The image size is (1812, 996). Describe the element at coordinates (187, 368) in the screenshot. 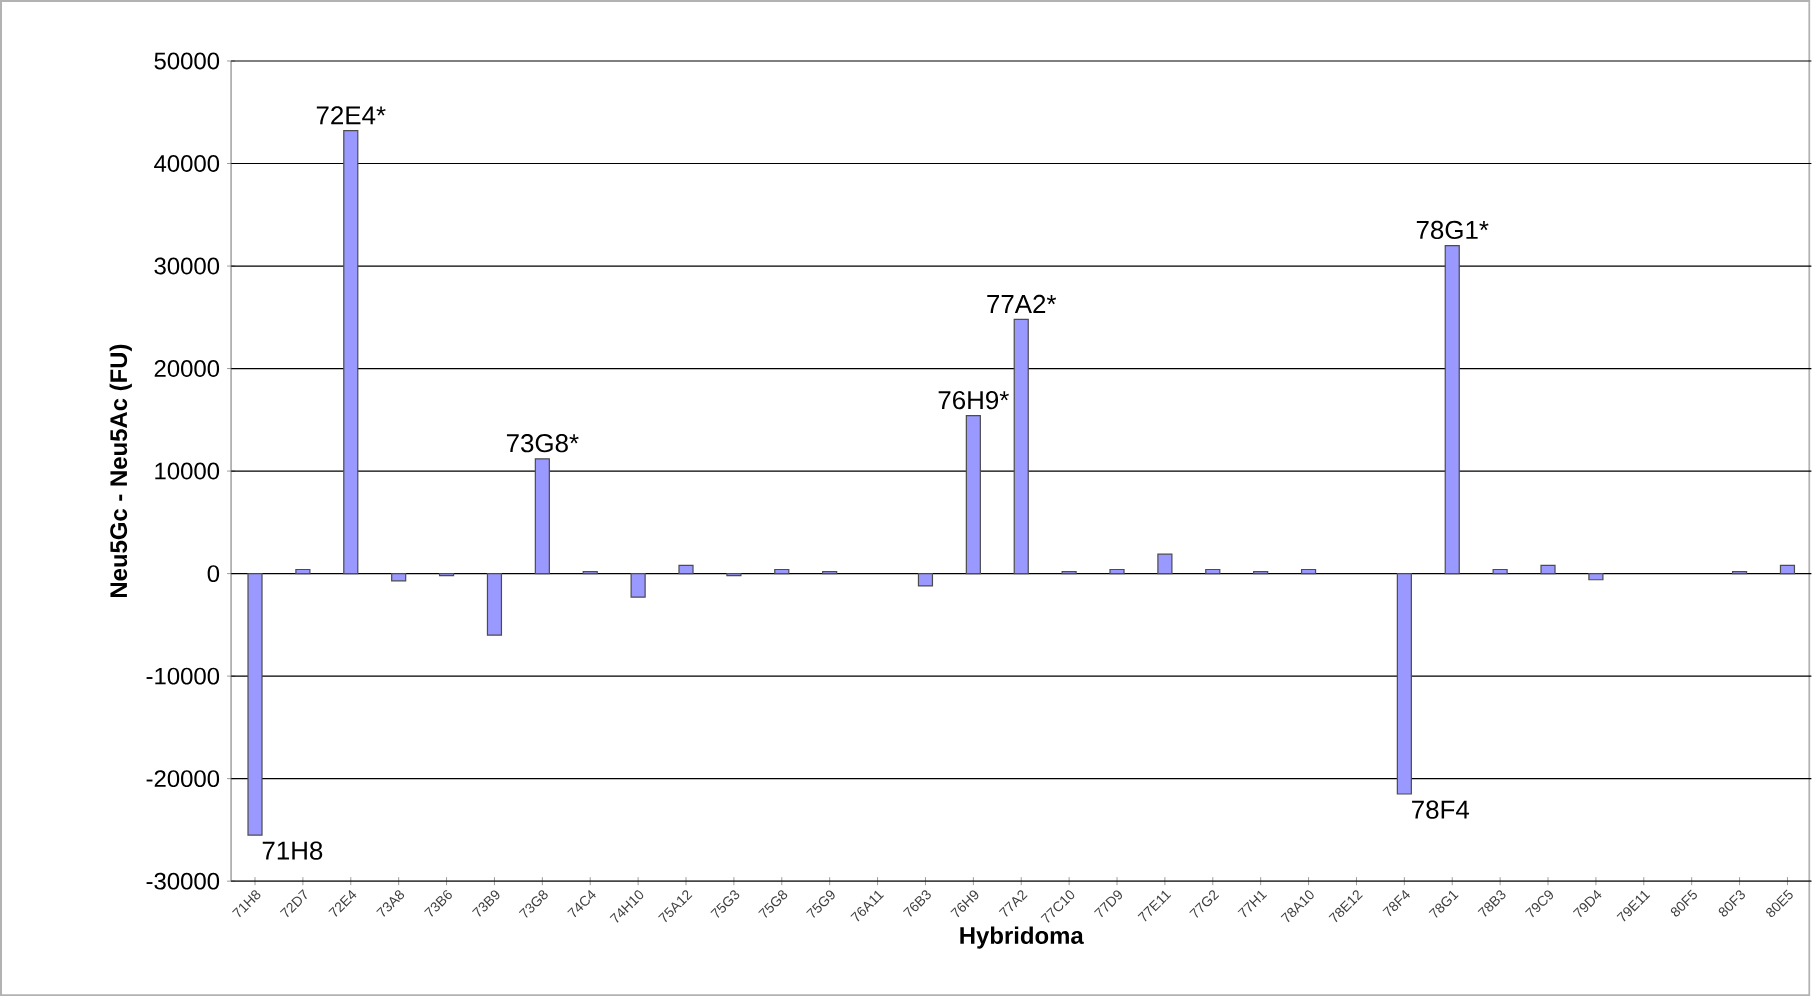

I see `y-tick-label: 20000` at that location.